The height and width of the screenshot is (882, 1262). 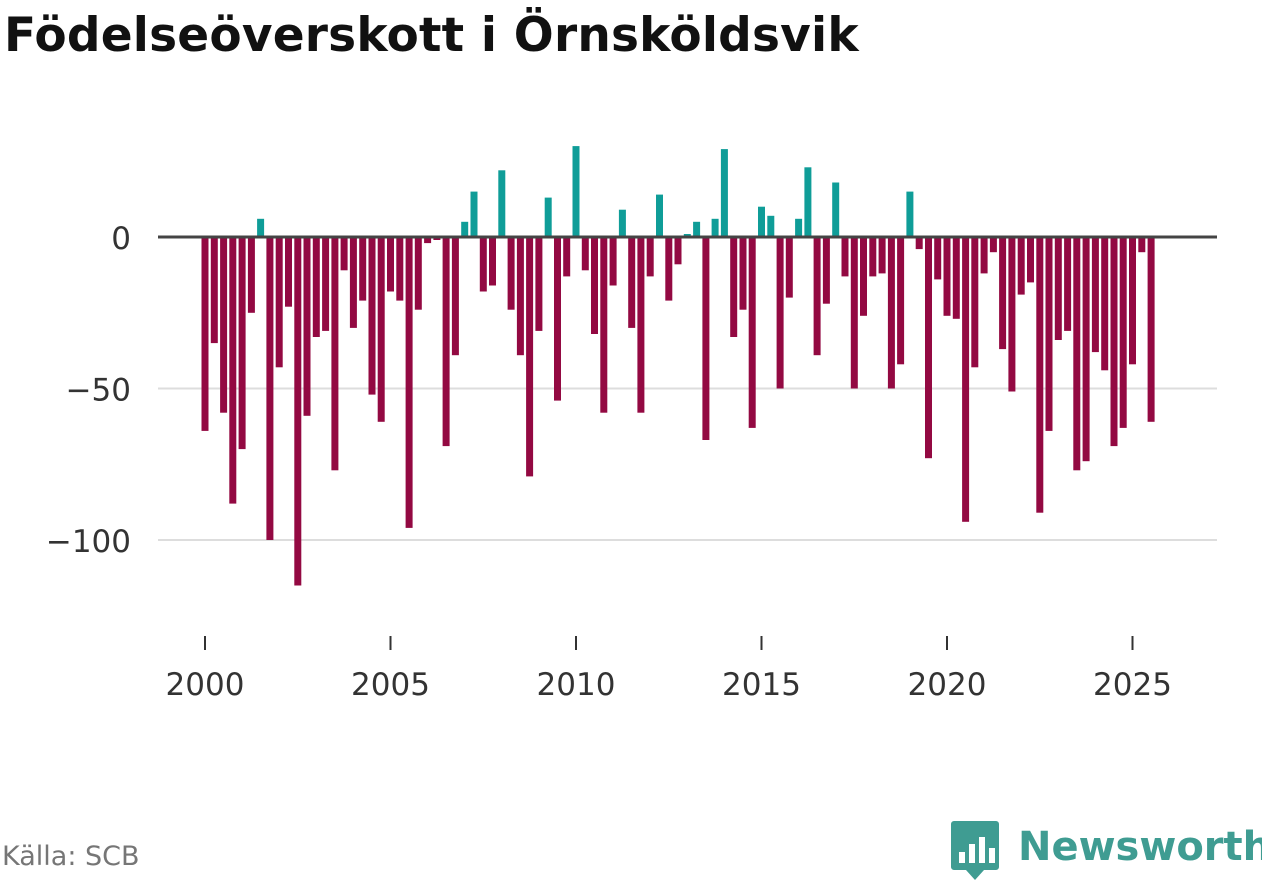 What do you see at coordinates (947, 685) in the screenshot?
I see `x-tick-label: 2020` at bounding box center [947, 685].